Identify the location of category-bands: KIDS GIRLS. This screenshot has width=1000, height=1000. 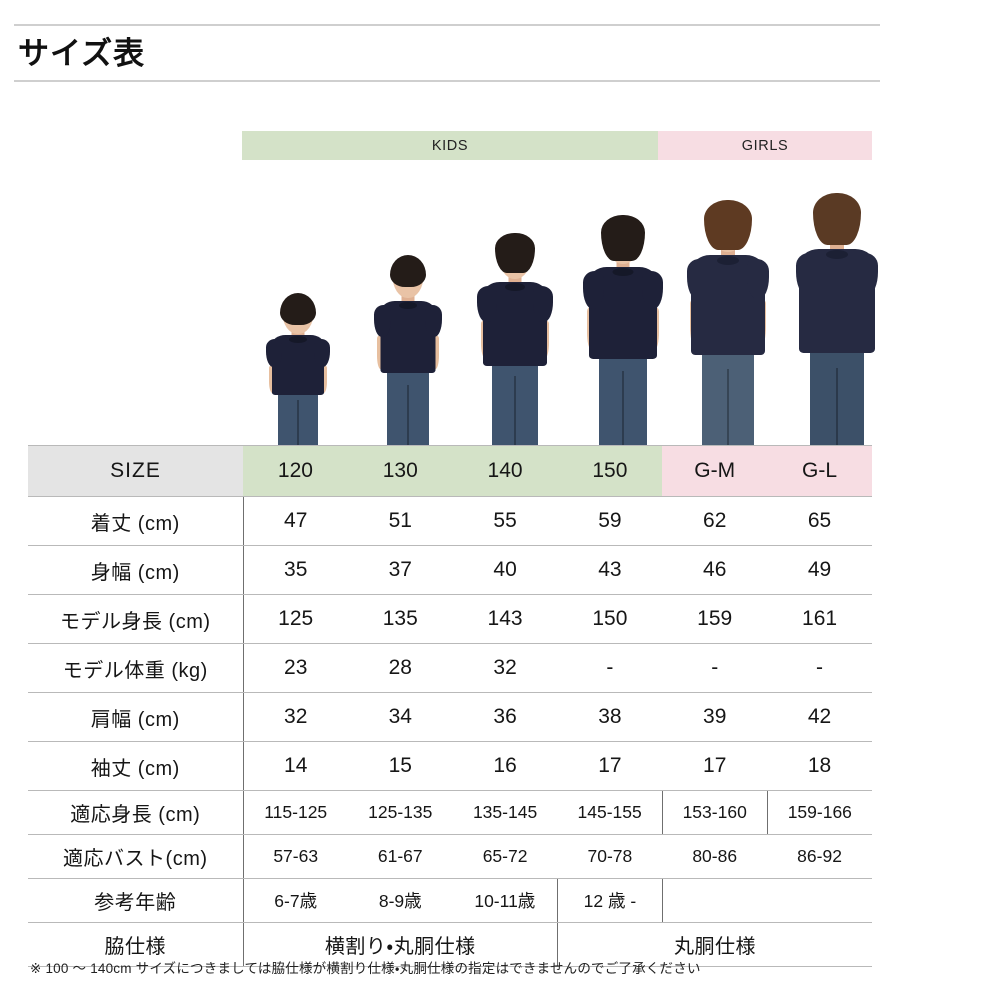
(557, 145).